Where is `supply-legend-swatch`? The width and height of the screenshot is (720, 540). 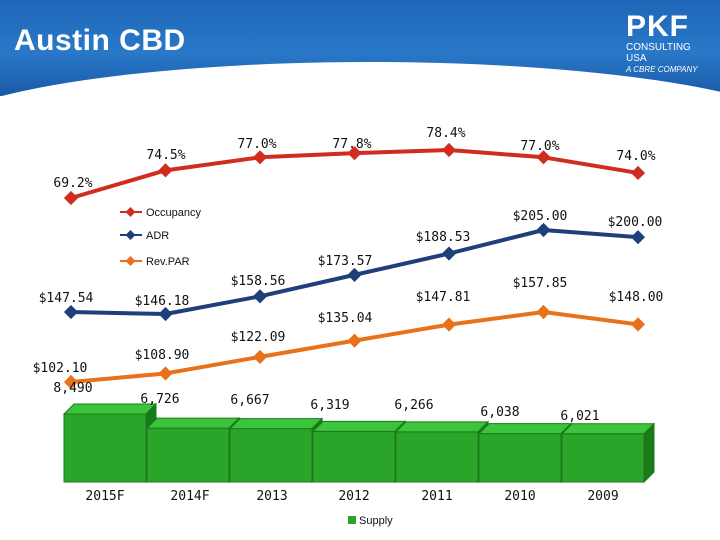 supply-legend-swatch is located at coordinates (352, 520).